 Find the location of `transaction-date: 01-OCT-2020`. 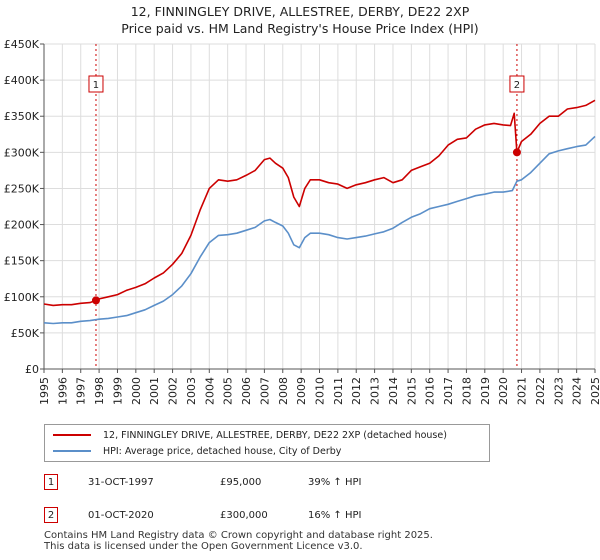

transaction-date: 01-OCT-2020 is located at coordinates (121, 515).